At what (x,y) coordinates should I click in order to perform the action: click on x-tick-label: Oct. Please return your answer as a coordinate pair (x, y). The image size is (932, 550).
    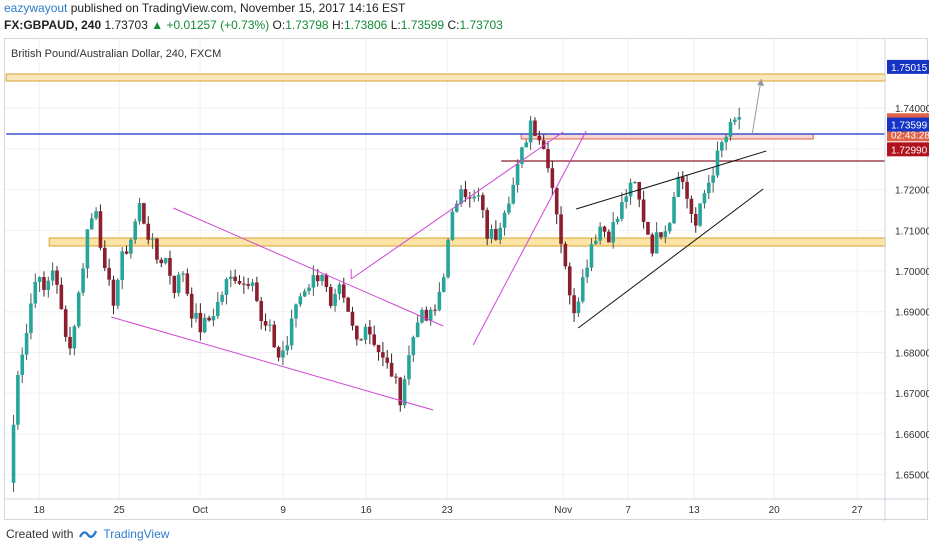
    Looking at the image, I should click on (200, 510).